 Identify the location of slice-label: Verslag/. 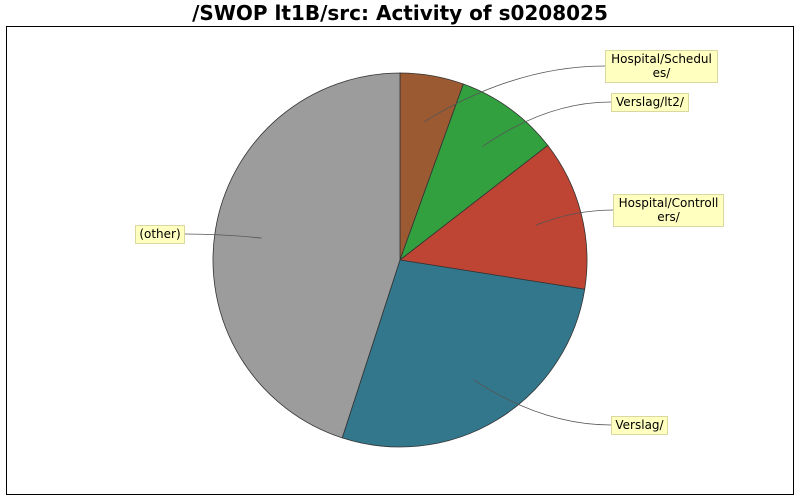
(639, 425).